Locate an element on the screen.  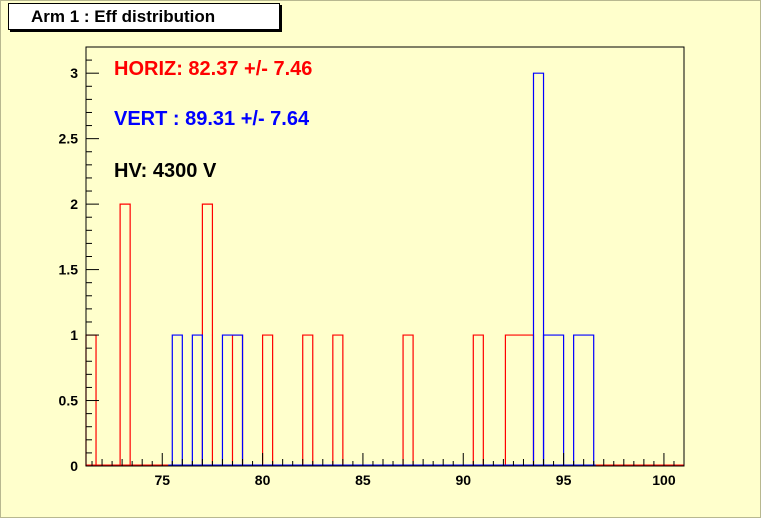
x-tick-label: 95 is located at coordinates (564, 480).